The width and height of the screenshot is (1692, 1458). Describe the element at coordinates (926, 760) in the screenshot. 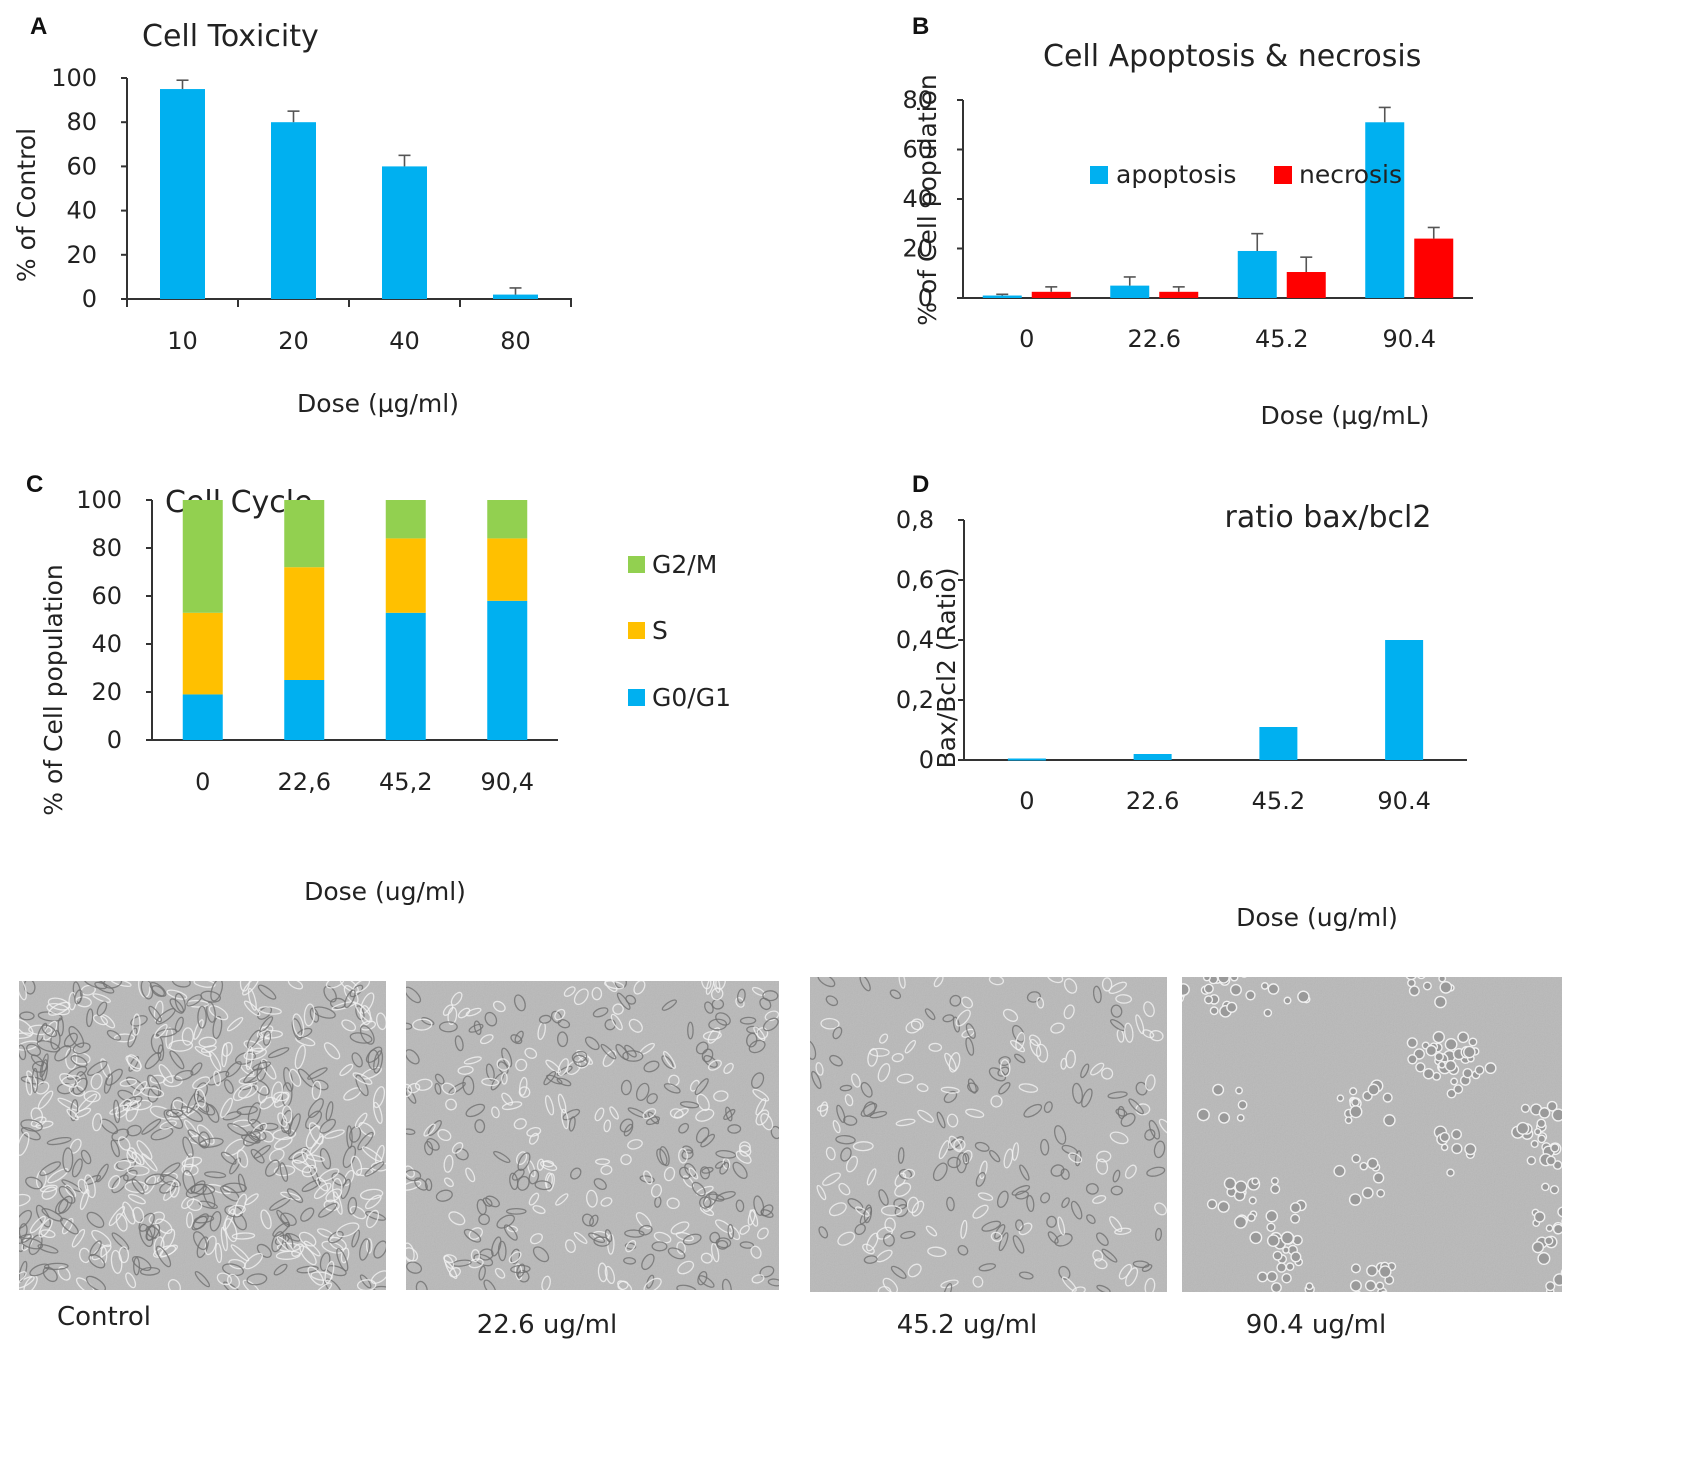

I see `y-tick-label-d: 0` at that location.